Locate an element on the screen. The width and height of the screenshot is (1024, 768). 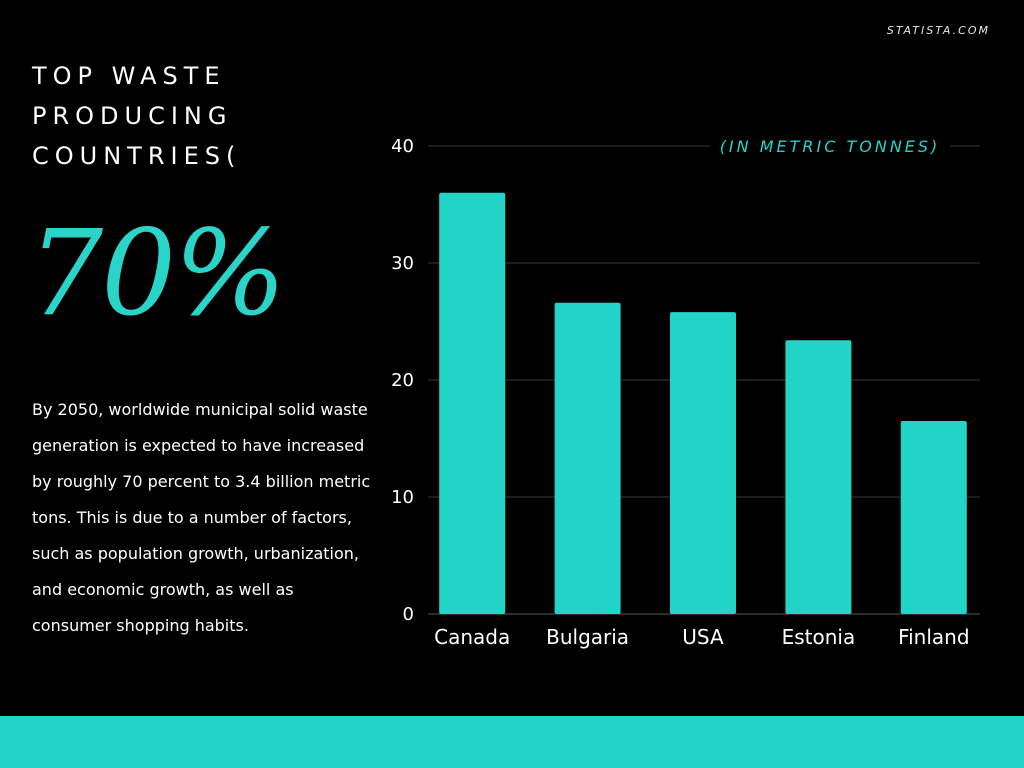
y-tick-label: 10 is located at coordinates (402, 497).